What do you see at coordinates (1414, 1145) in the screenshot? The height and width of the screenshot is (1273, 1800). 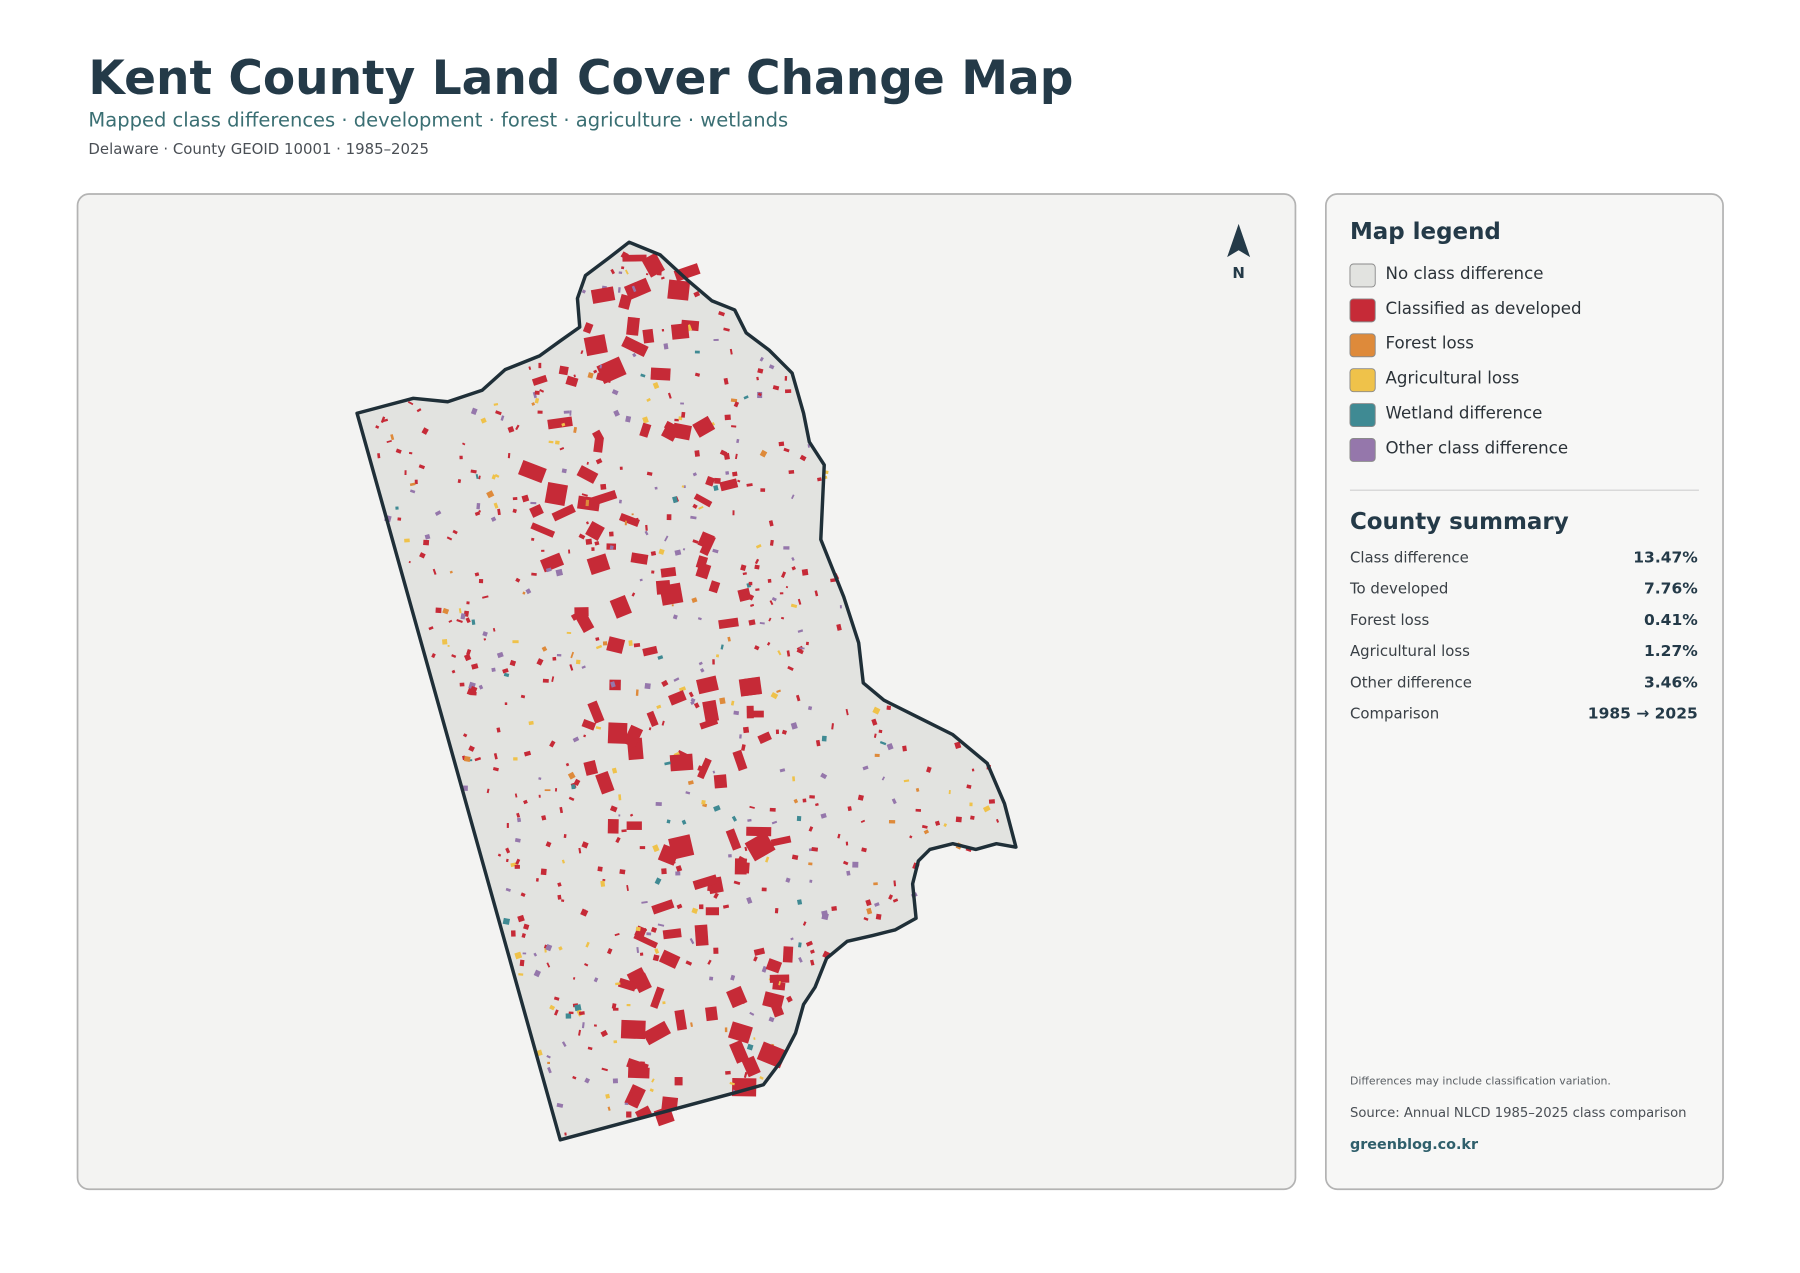 I see `credit: greenblog.co.kr` at bounding box center [1414, 1145].